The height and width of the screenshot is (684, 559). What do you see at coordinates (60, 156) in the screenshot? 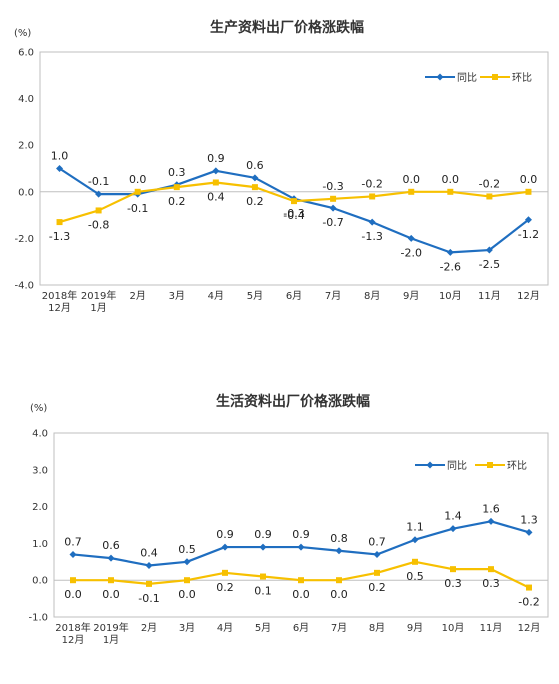
I see `data-label-yoy: 1.0` at bounding box center [60, 156].